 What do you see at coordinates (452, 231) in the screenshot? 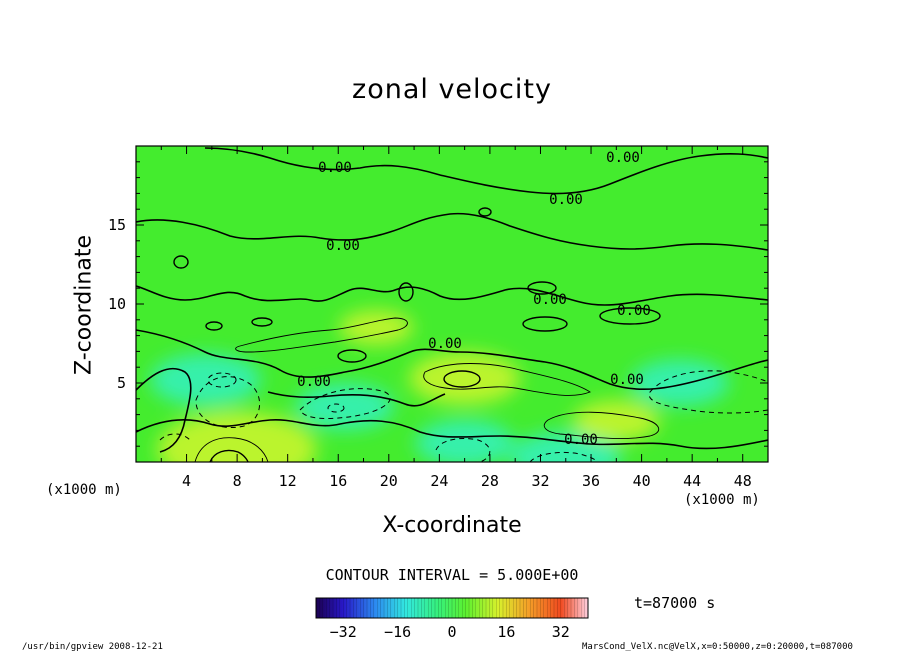
I see `zero-contour-upper` at bounding box center [452, 231].